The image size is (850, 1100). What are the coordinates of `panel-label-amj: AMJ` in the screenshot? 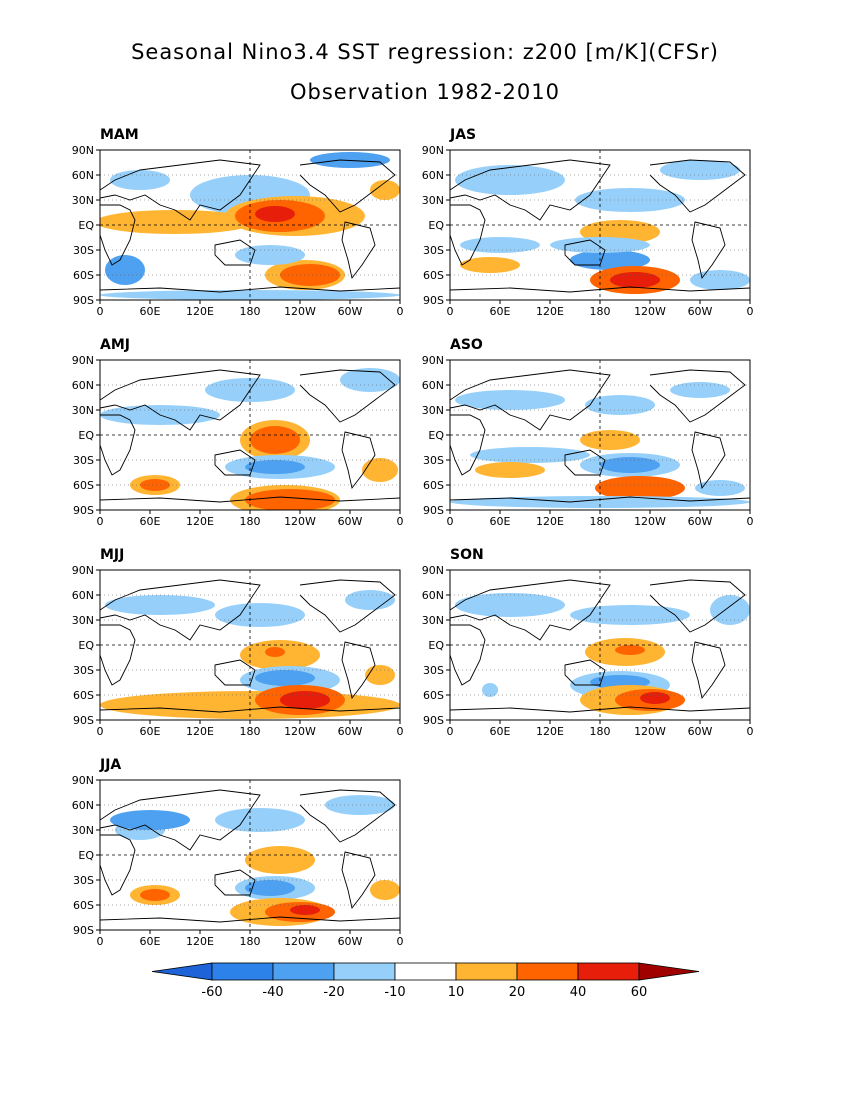 It's located at (115, 345).